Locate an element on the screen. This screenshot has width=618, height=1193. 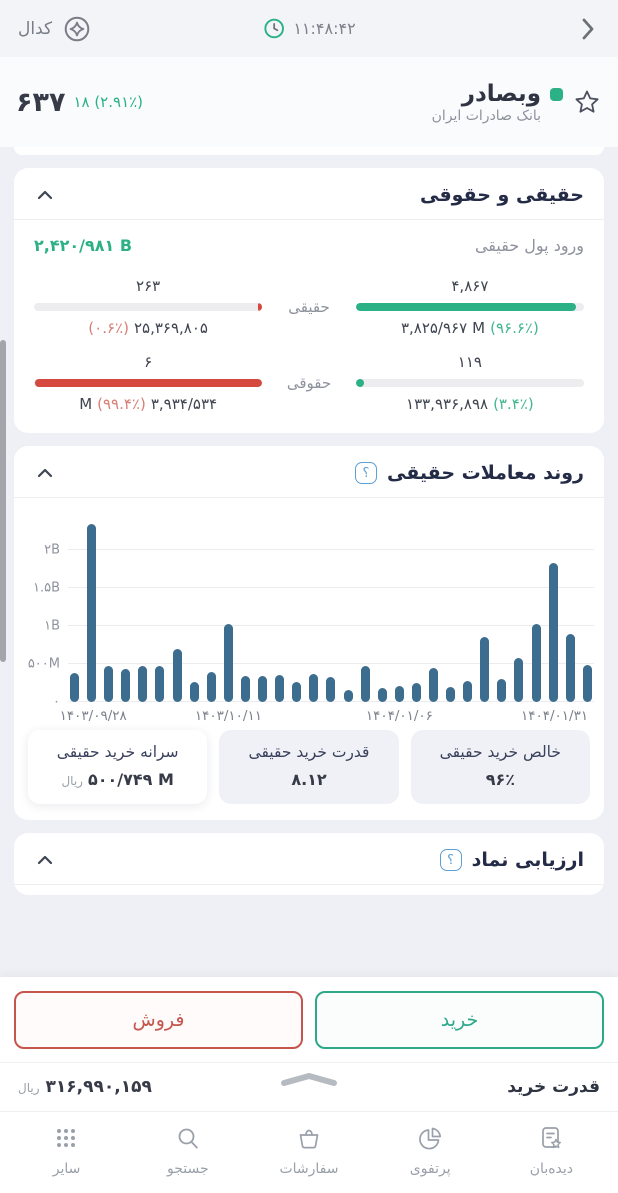
buy-button: خرید is located at coordinates (459, 1020).